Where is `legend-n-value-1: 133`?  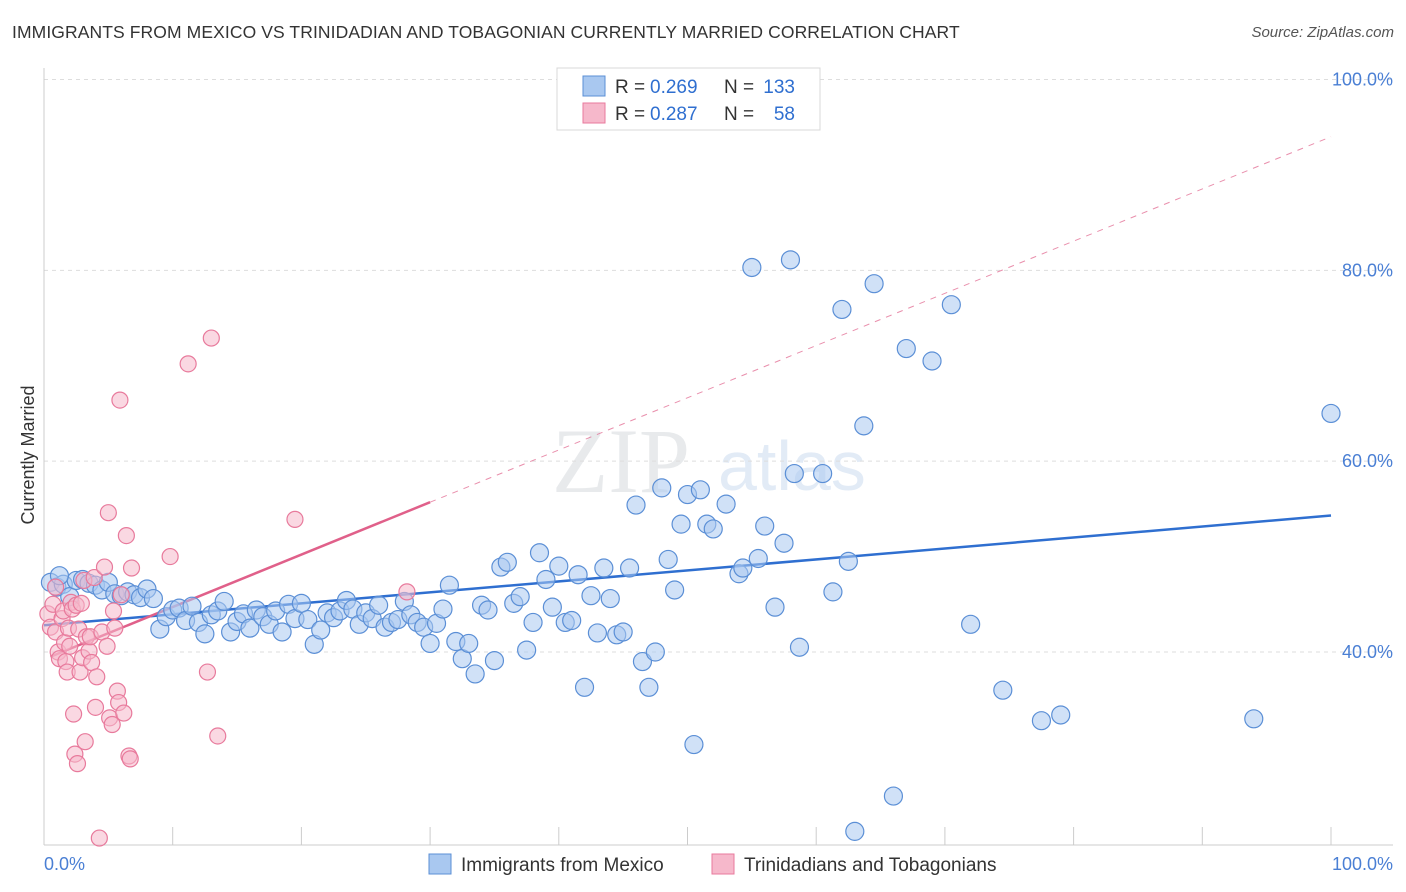
legend-n-value-1: 133 is located at coordinates (779, 87).